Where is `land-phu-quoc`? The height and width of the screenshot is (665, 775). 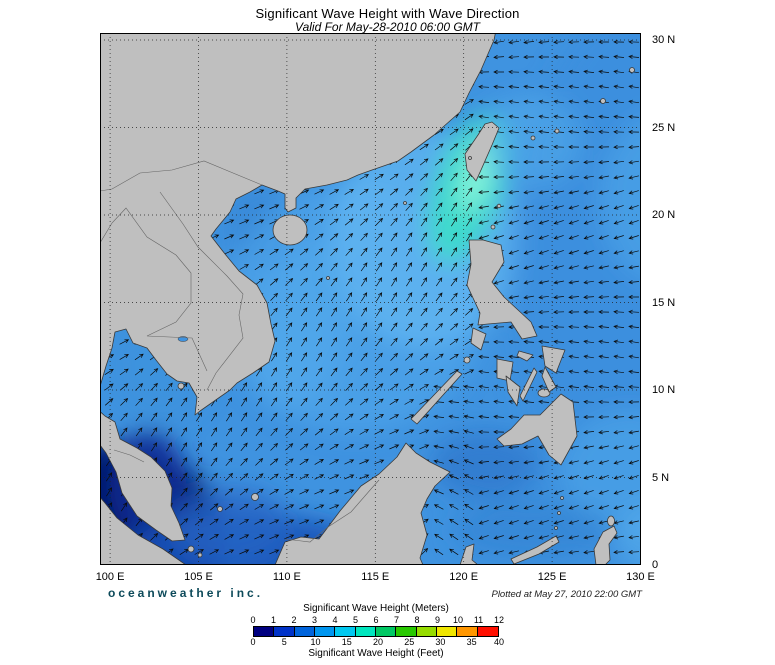 land-phu-quoc is located at coordinates (181, 386).